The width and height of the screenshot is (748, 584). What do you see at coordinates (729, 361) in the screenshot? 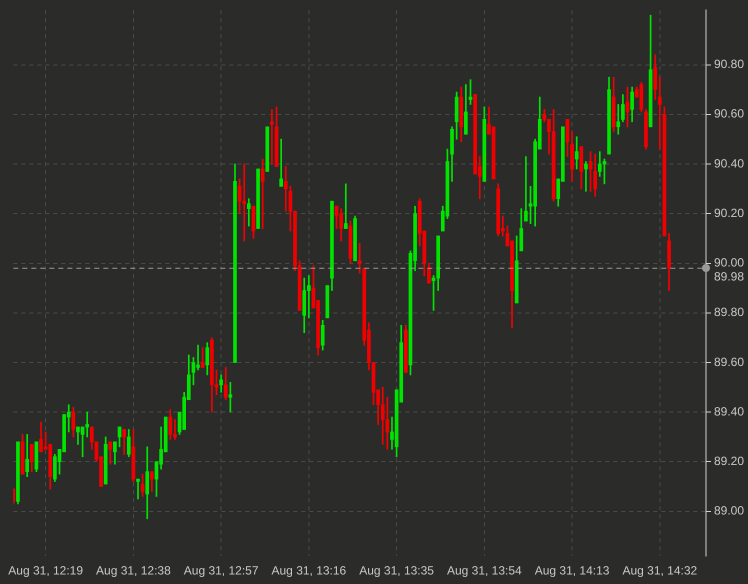
I see `y-tick-label: 89.60` at bounding box center [729, 361].